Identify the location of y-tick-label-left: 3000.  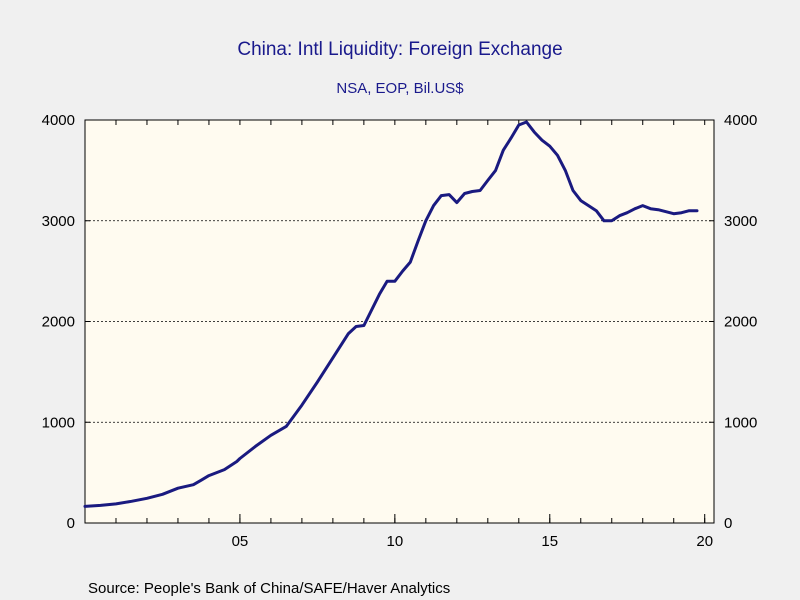
(58, 221).